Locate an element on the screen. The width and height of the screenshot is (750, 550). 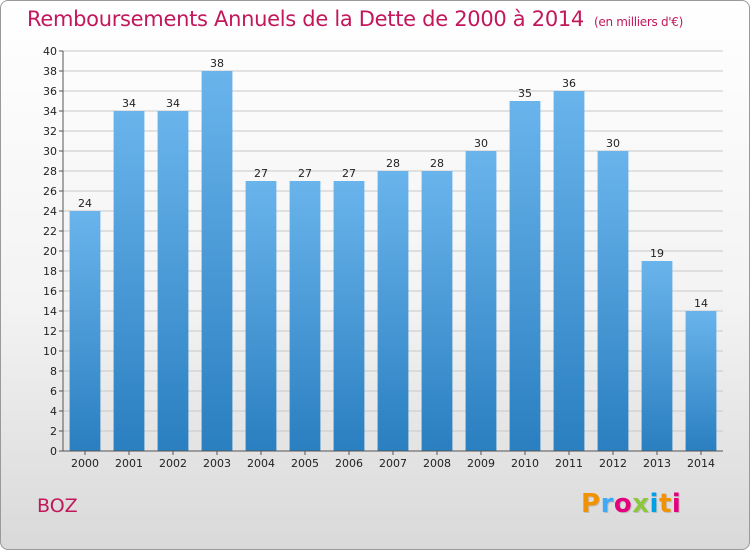
y-tick-label: 20 is located at coordinates (50, 251).